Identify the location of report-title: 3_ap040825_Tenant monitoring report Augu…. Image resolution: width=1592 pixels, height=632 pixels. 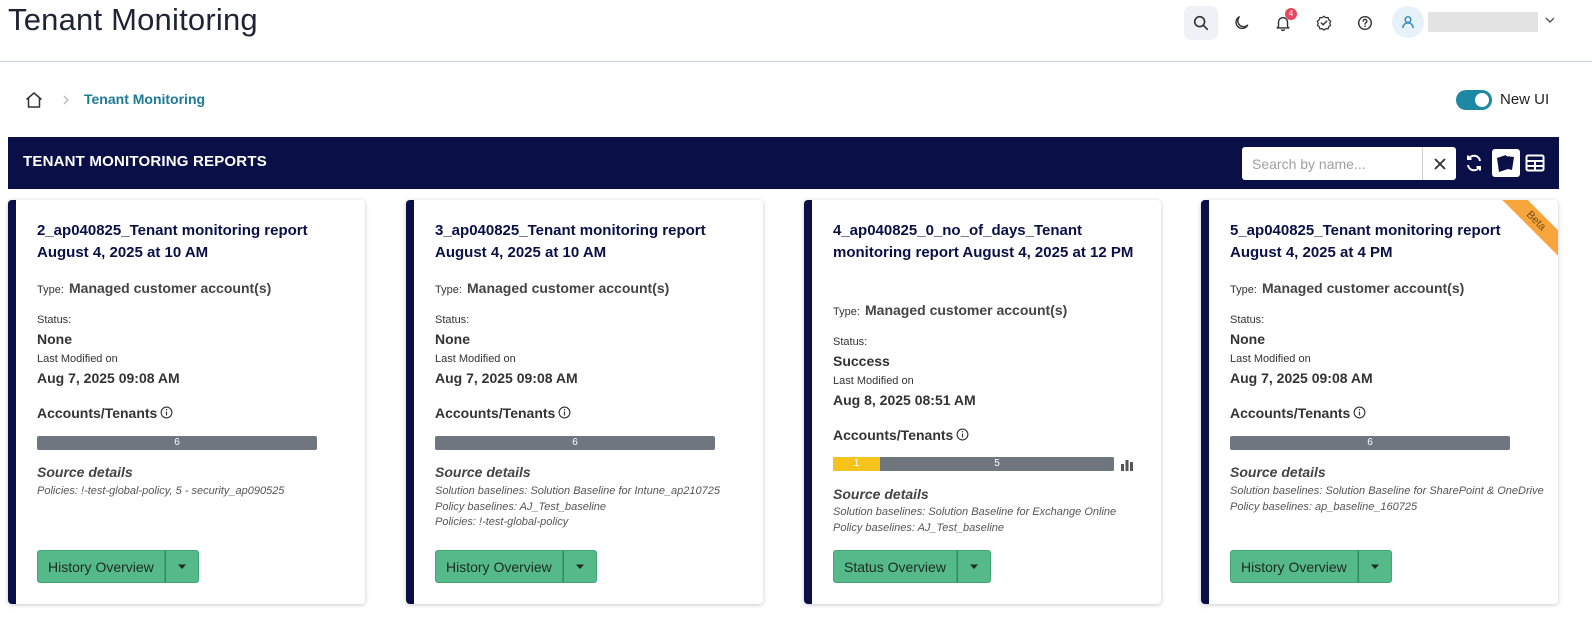
(570, 241).